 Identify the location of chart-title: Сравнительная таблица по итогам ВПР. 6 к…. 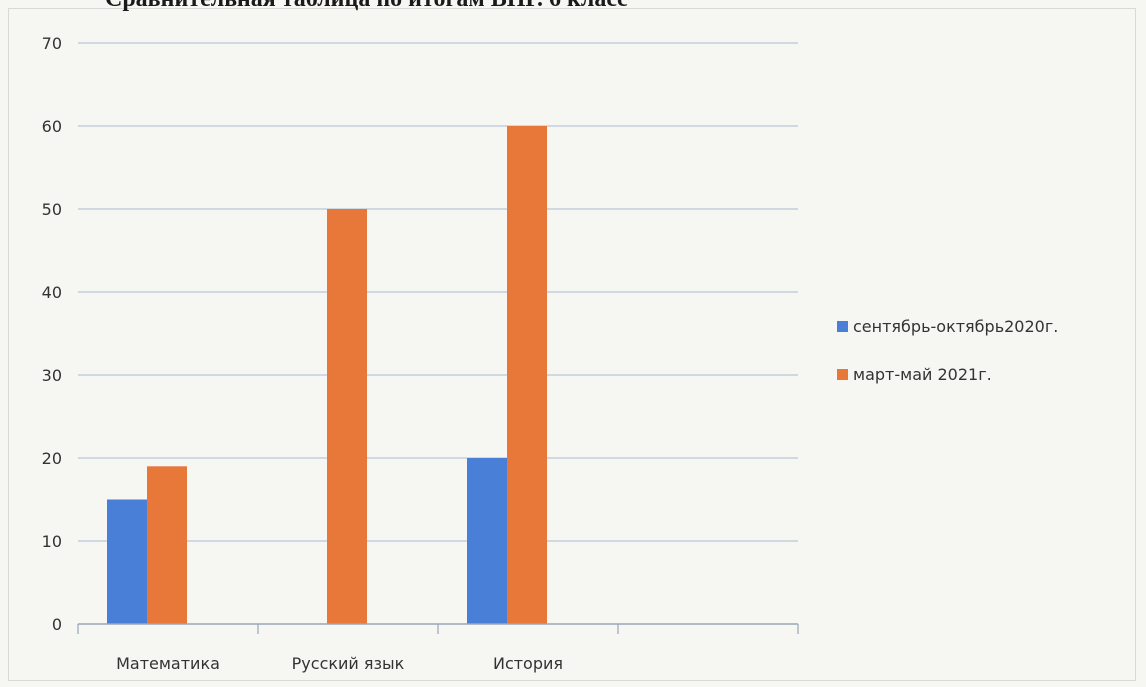
(366, 6).